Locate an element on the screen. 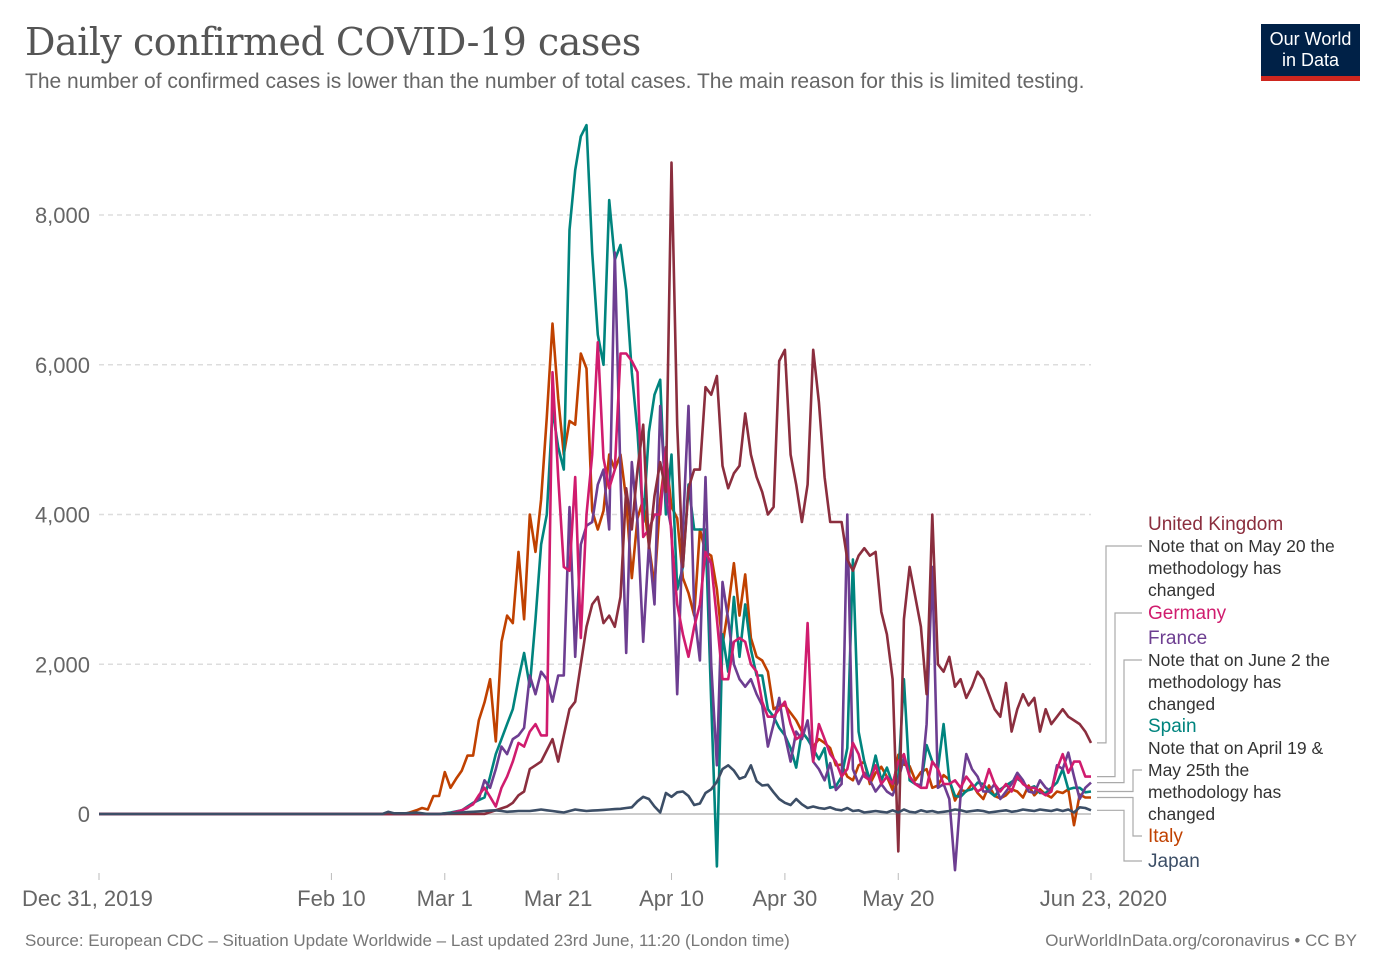  legend-label-germany: Germany is located at coordinates (1187, 613).